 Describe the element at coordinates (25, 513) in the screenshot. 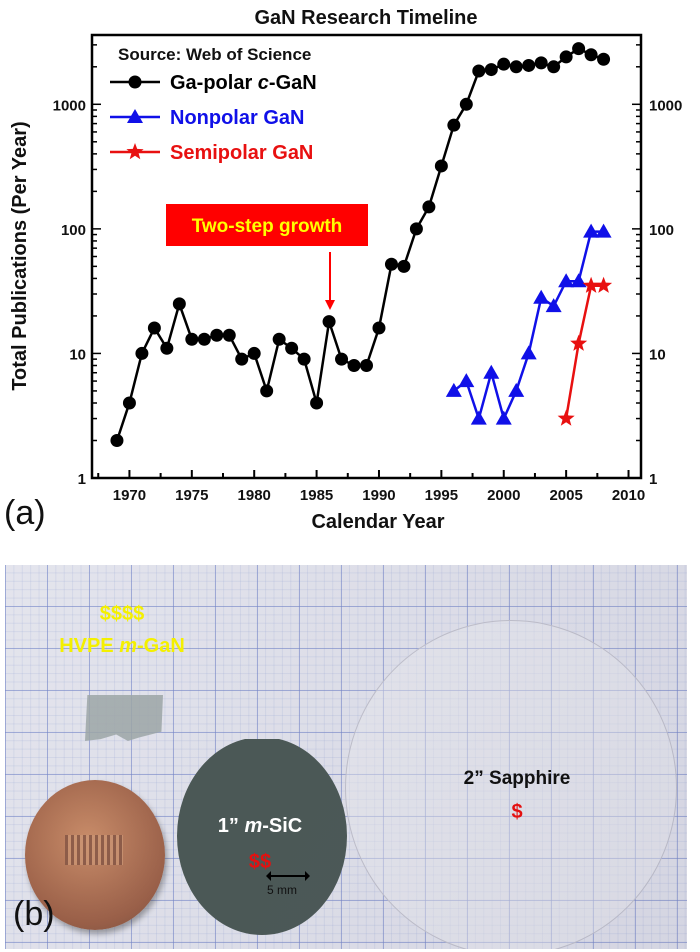

I see `panel-label-a: (a)` at that location.